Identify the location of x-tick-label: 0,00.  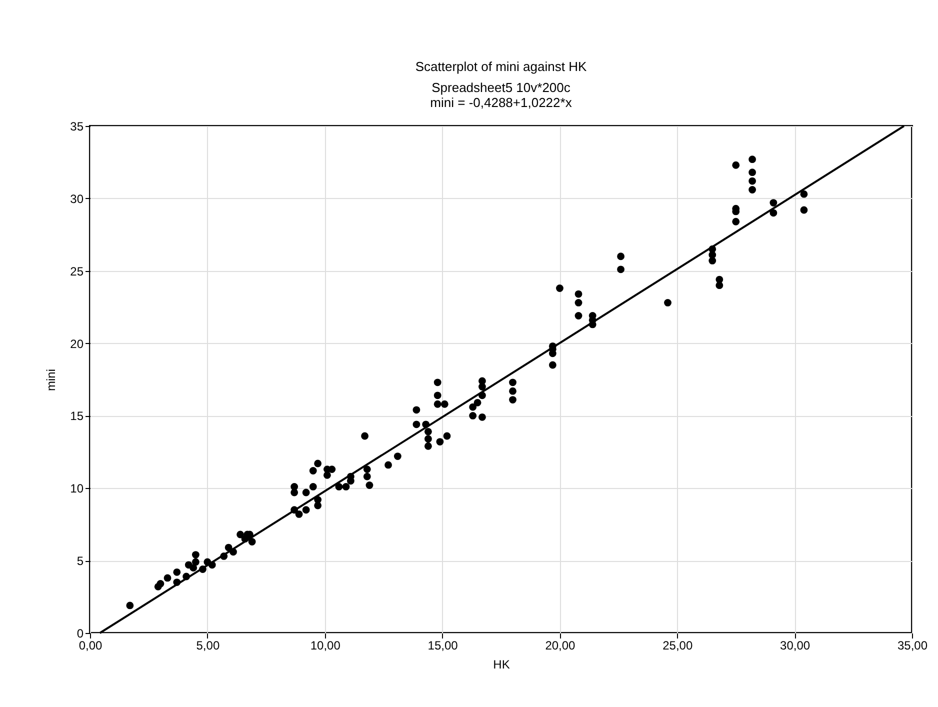
(90, 645).